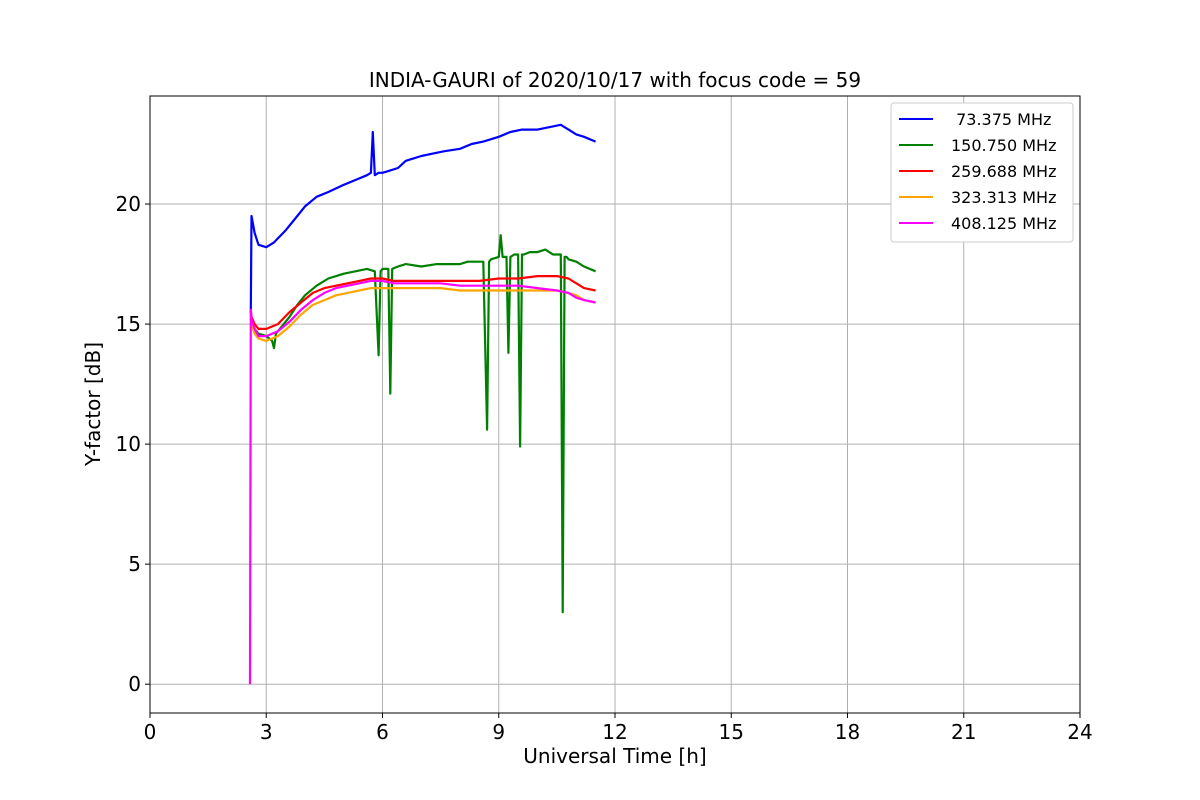 The width and height of the screenshot is (1200, 800). What do you see at coordinates (93, 404) in the screenshot?
I see `y-axis-label: Y-factor [dB]` at bounding box center [93, 404].